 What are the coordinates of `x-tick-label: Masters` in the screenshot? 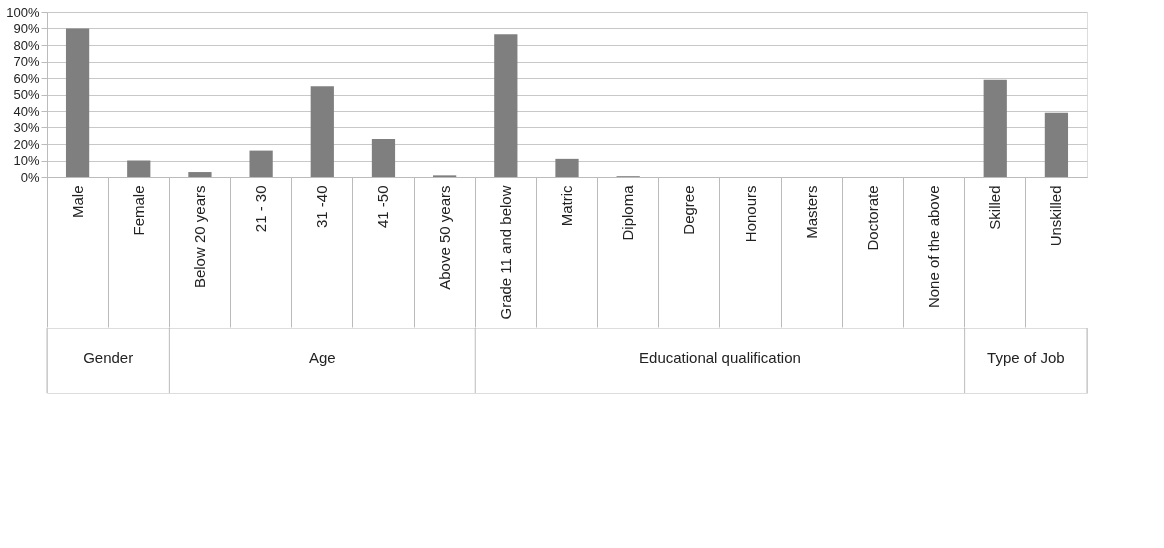 It's located at (811, 212).